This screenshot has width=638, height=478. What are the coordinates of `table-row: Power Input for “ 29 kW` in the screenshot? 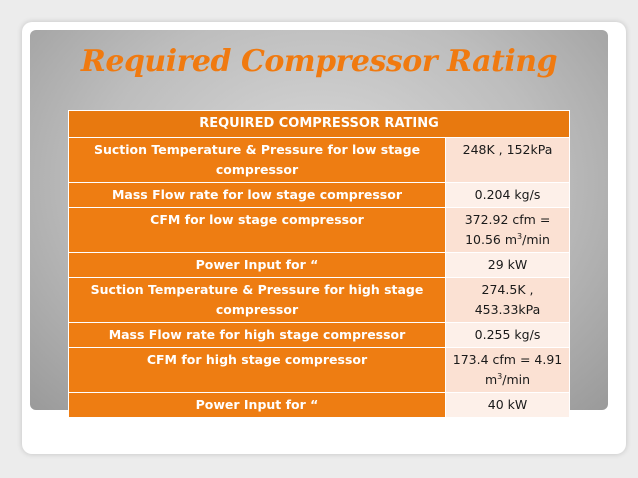 It's located at (319, 265).